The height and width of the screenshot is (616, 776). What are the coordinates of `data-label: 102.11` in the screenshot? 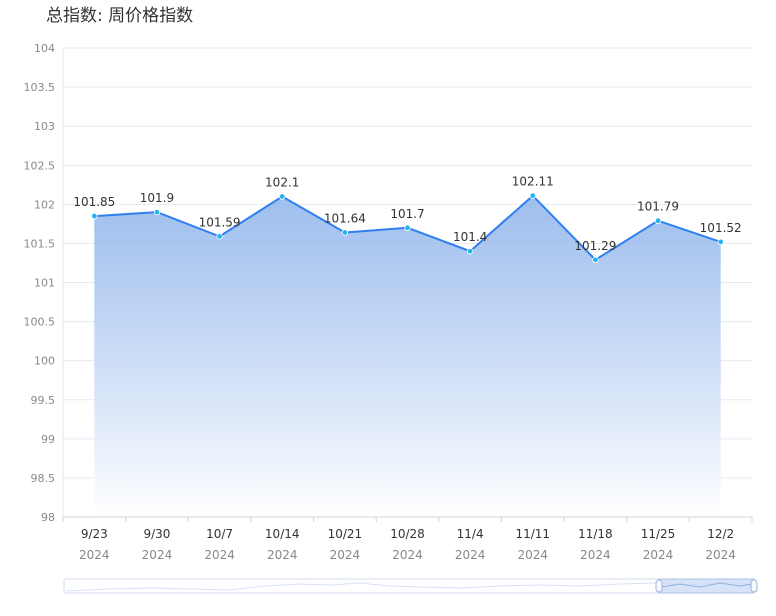 It's located at (533, 182).